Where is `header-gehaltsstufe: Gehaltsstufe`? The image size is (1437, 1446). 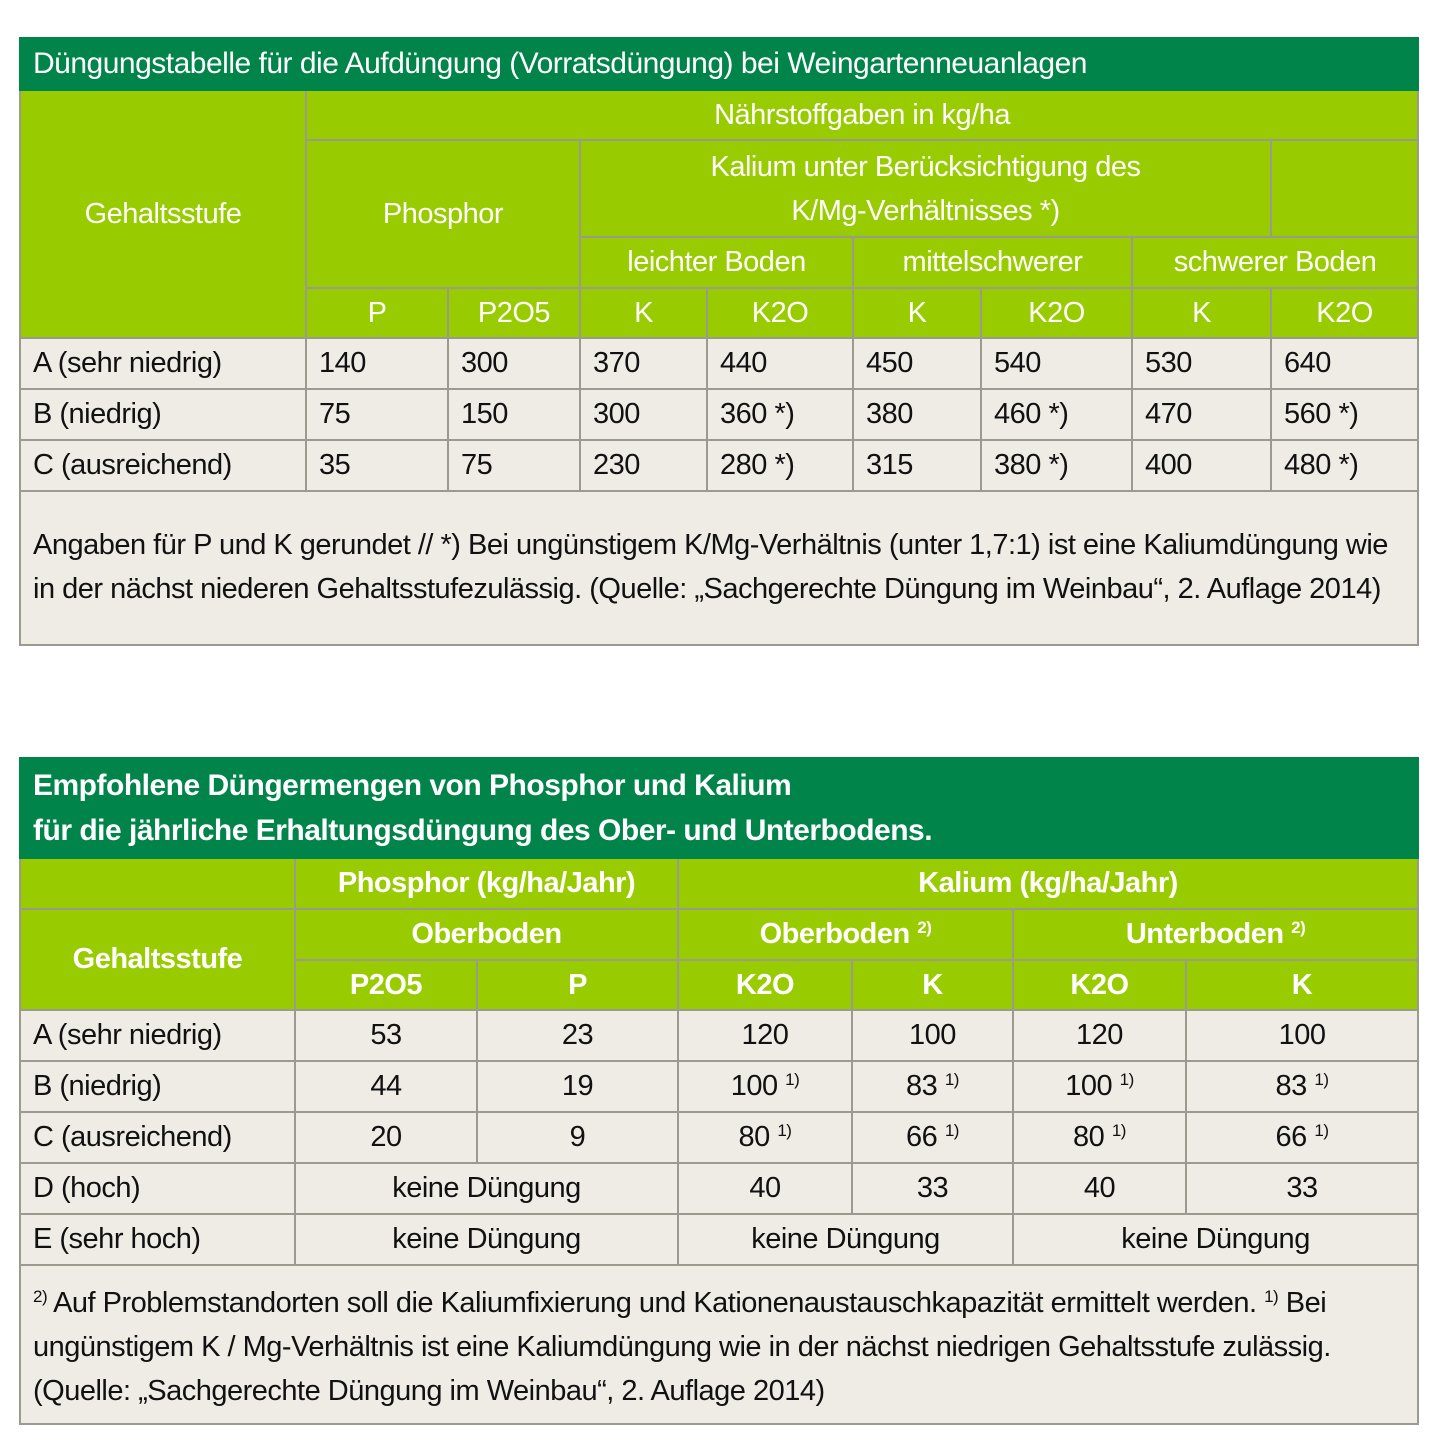
header-gehaltsstufe: Gehaltsstufe is located at coordinates (157, 959).